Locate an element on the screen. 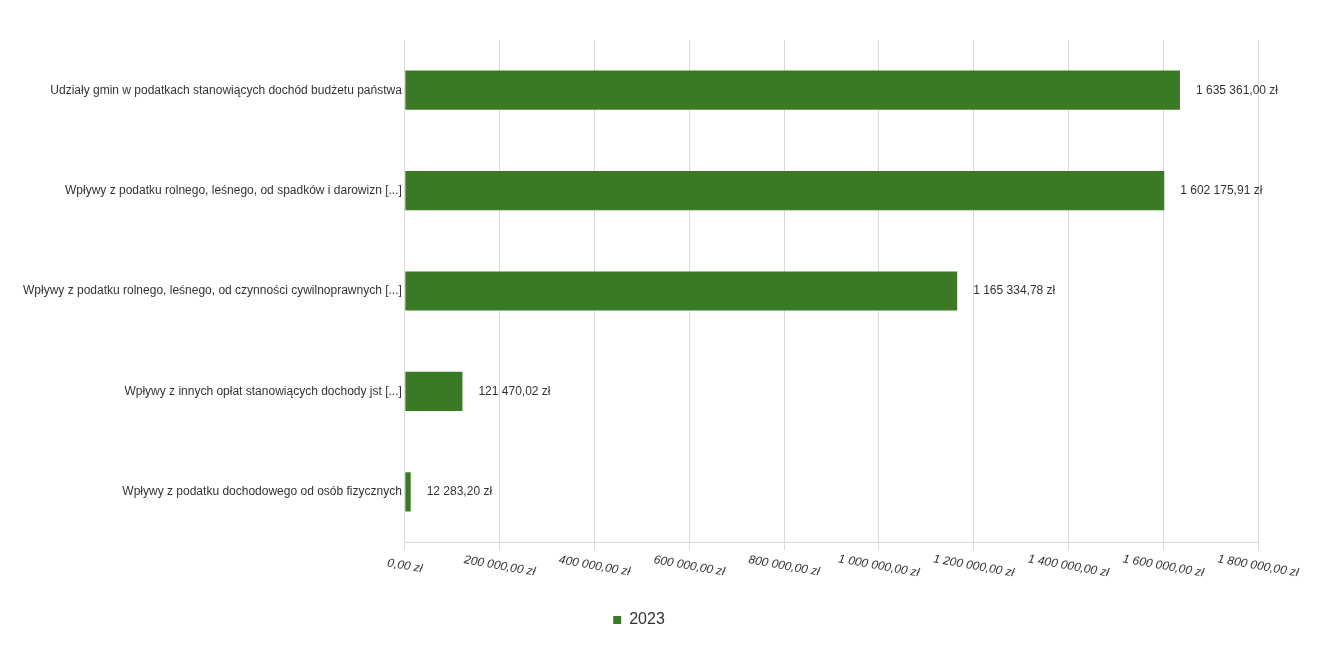  x-tick-label: 600 000,00 zł is located at coordinates (689, 565).